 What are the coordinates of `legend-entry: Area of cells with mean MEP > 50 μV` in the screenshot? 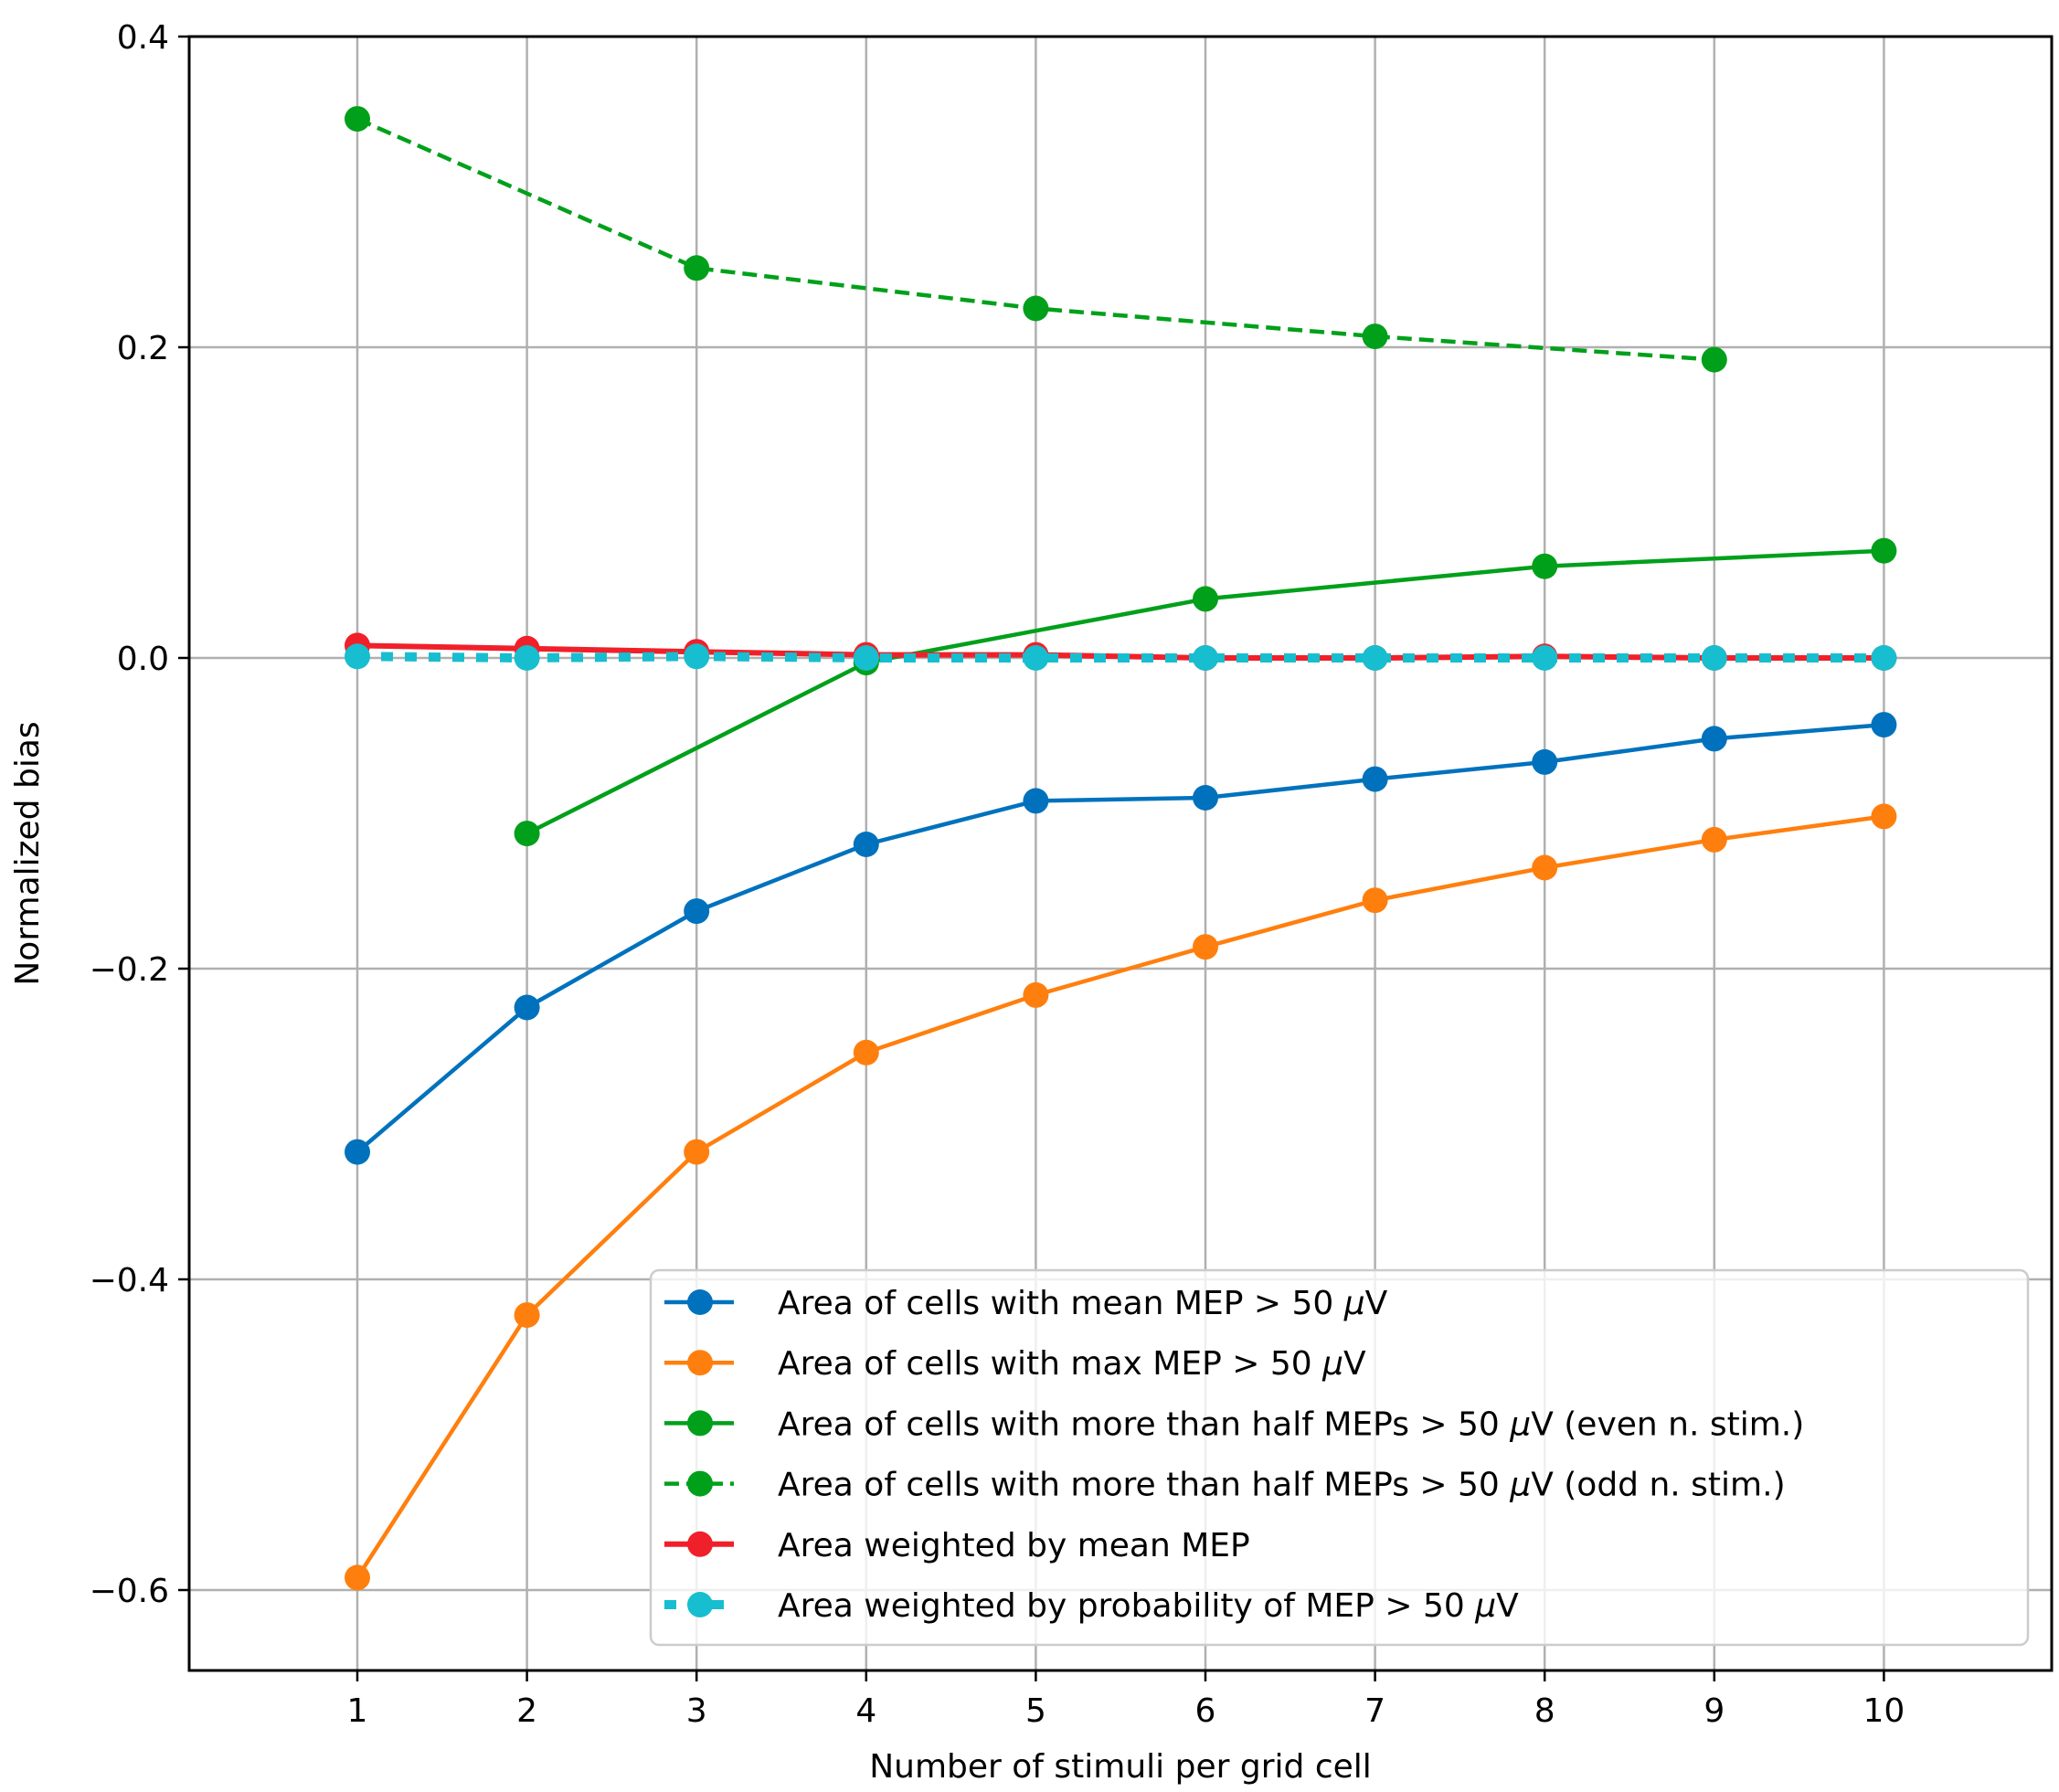 It's located at (1026, 1303).